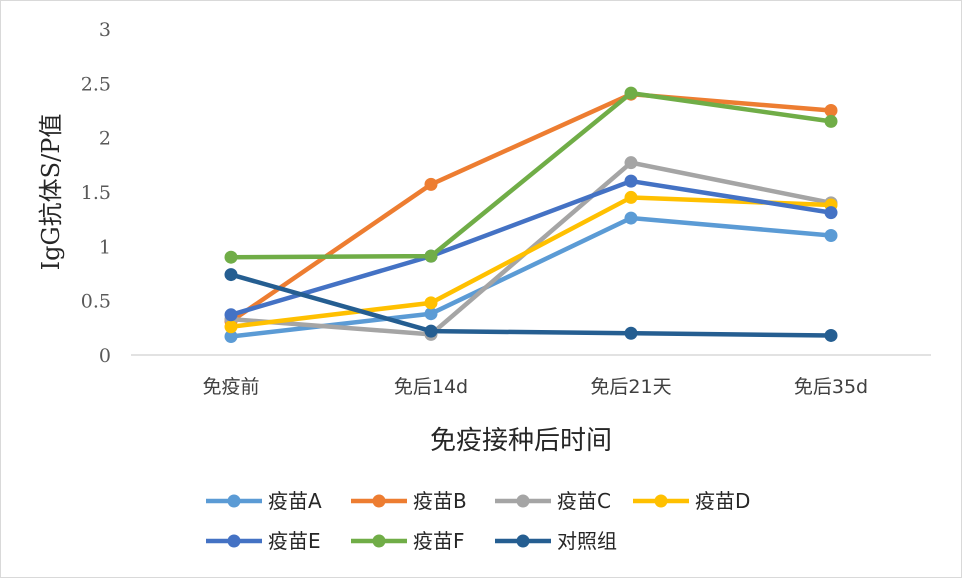  Describe the element at coordinates (105, 139) in the screenshot. I see `y-tick-label: 2` at that location.